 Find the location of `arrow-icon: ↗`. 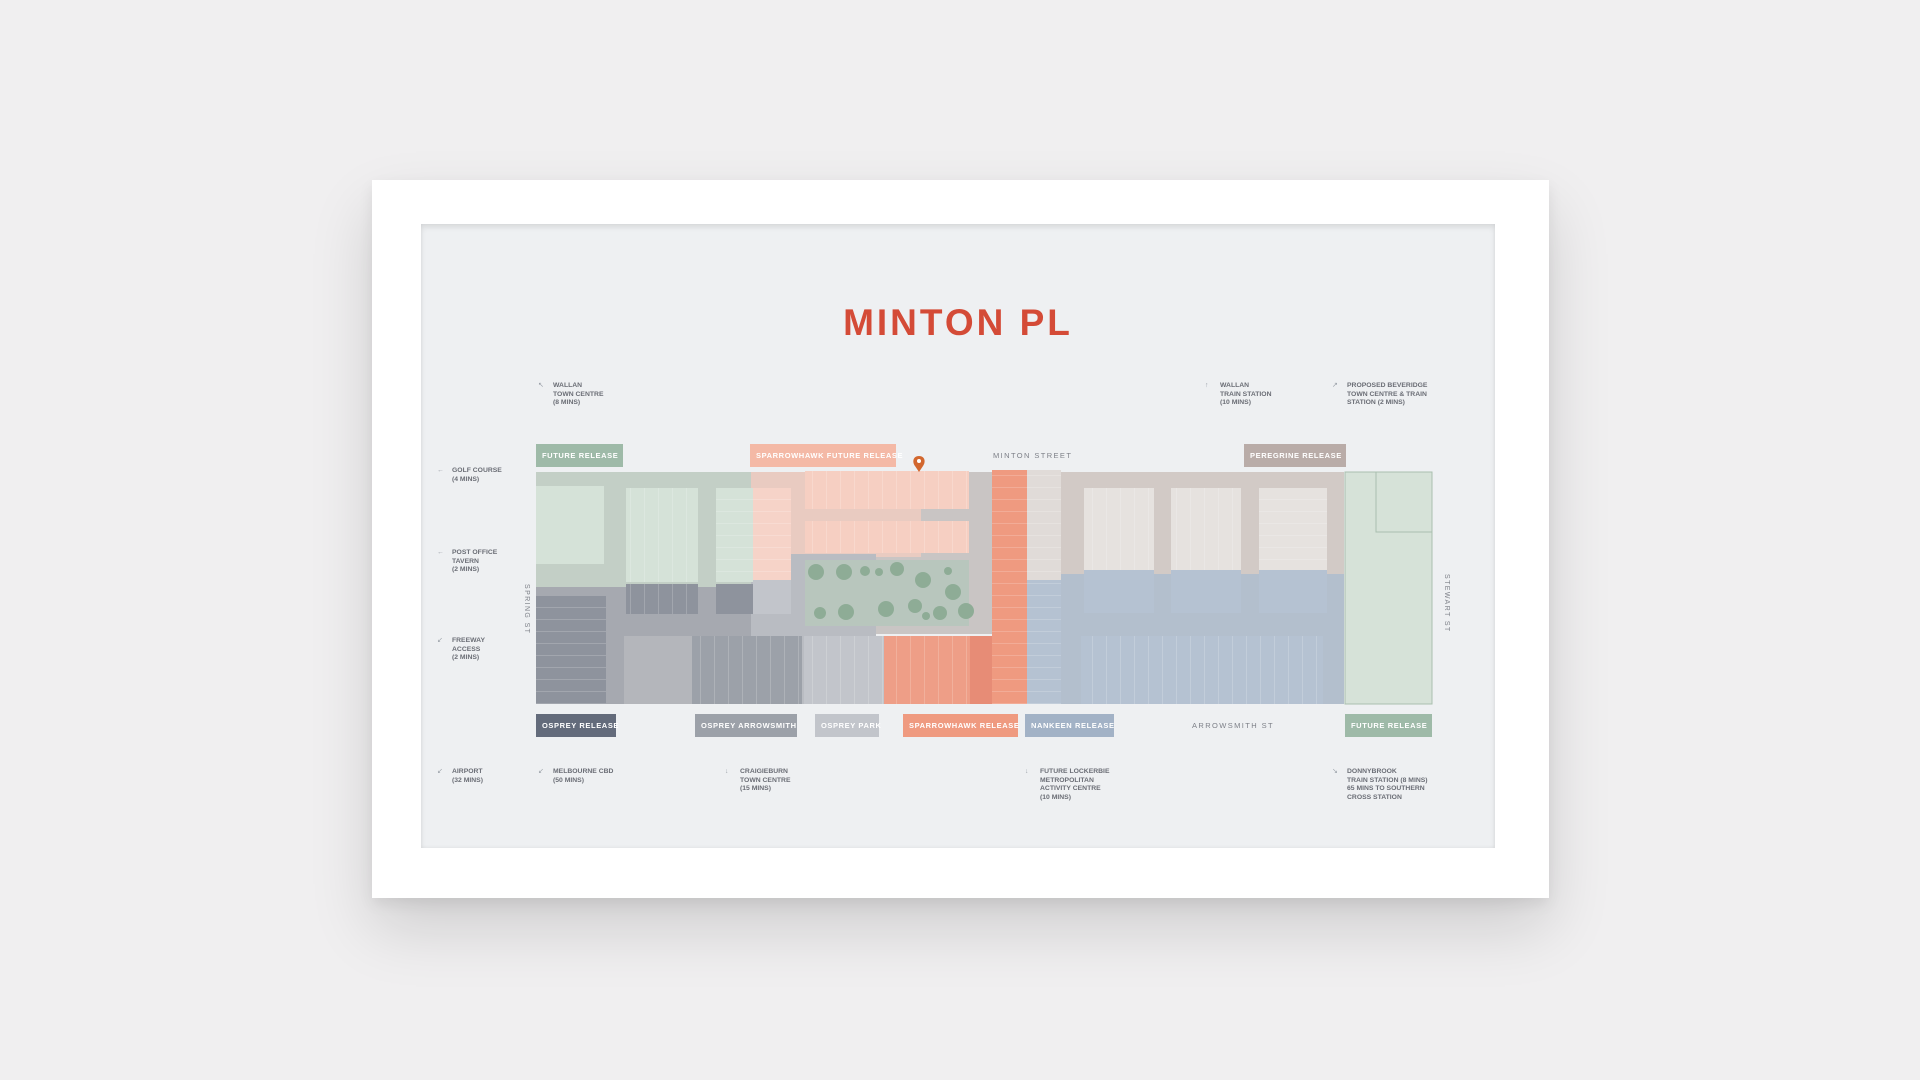

arrow-icon: ↗ is located at coordinates (1335, 385).